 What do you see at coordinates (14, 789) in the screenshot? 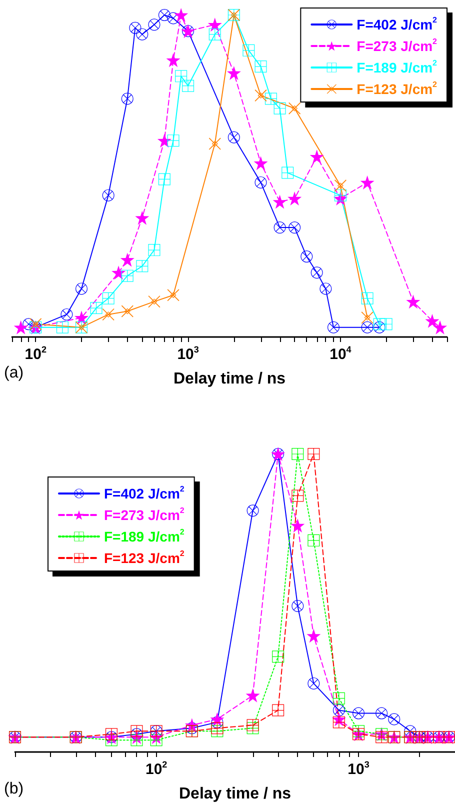
I see `text: (b)` at bounding box center [14, 789].